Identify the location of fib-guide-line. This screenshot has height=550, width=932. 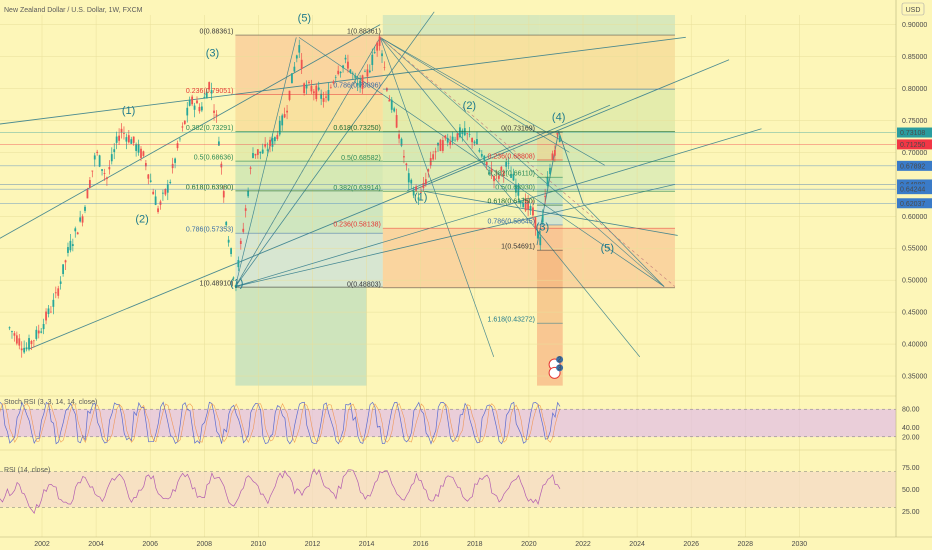
(308, 162).